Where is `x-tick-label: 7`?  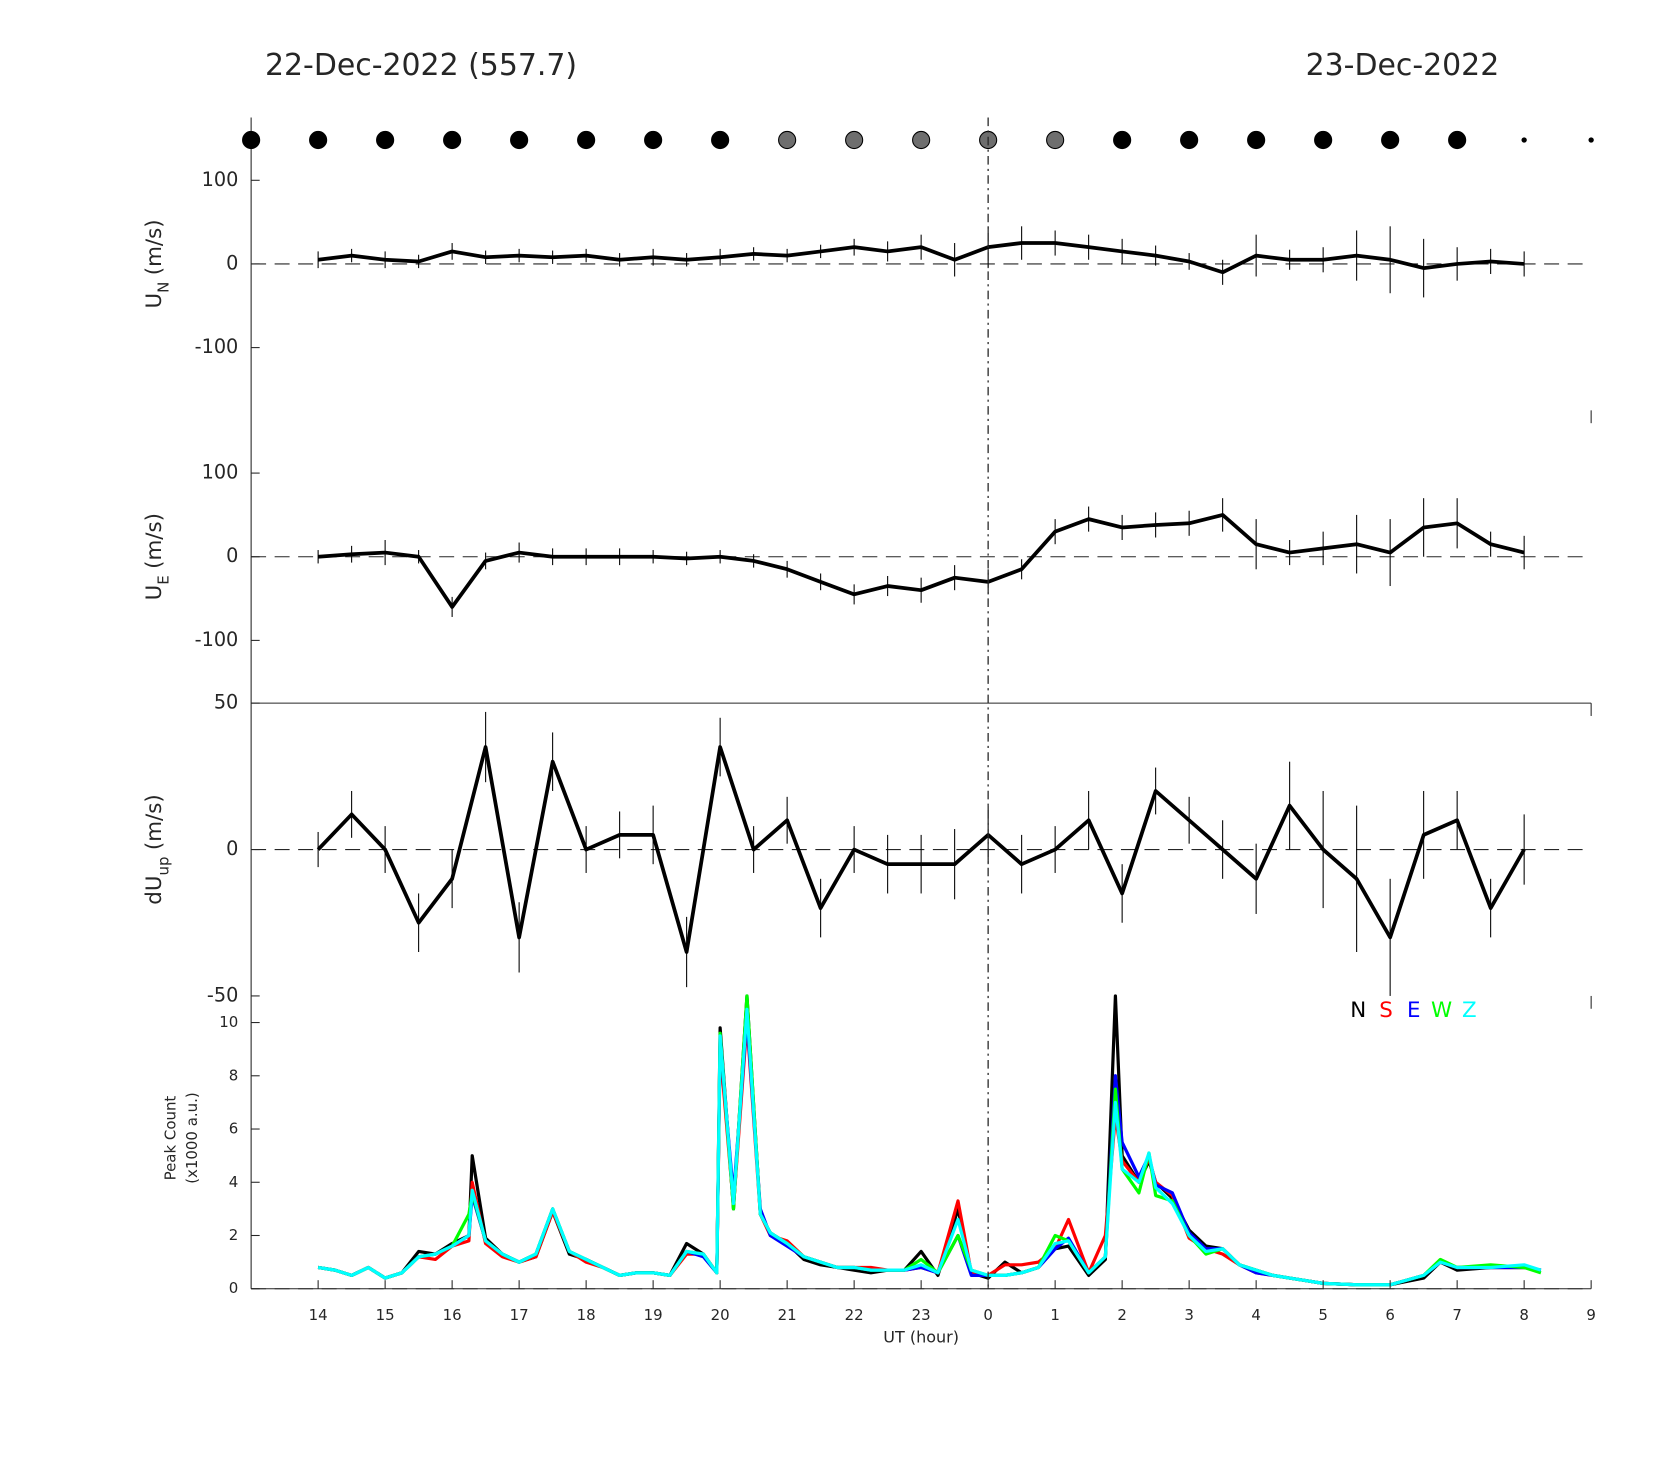 x-tick-label: 7 is located at coordinates (1457, 1315).